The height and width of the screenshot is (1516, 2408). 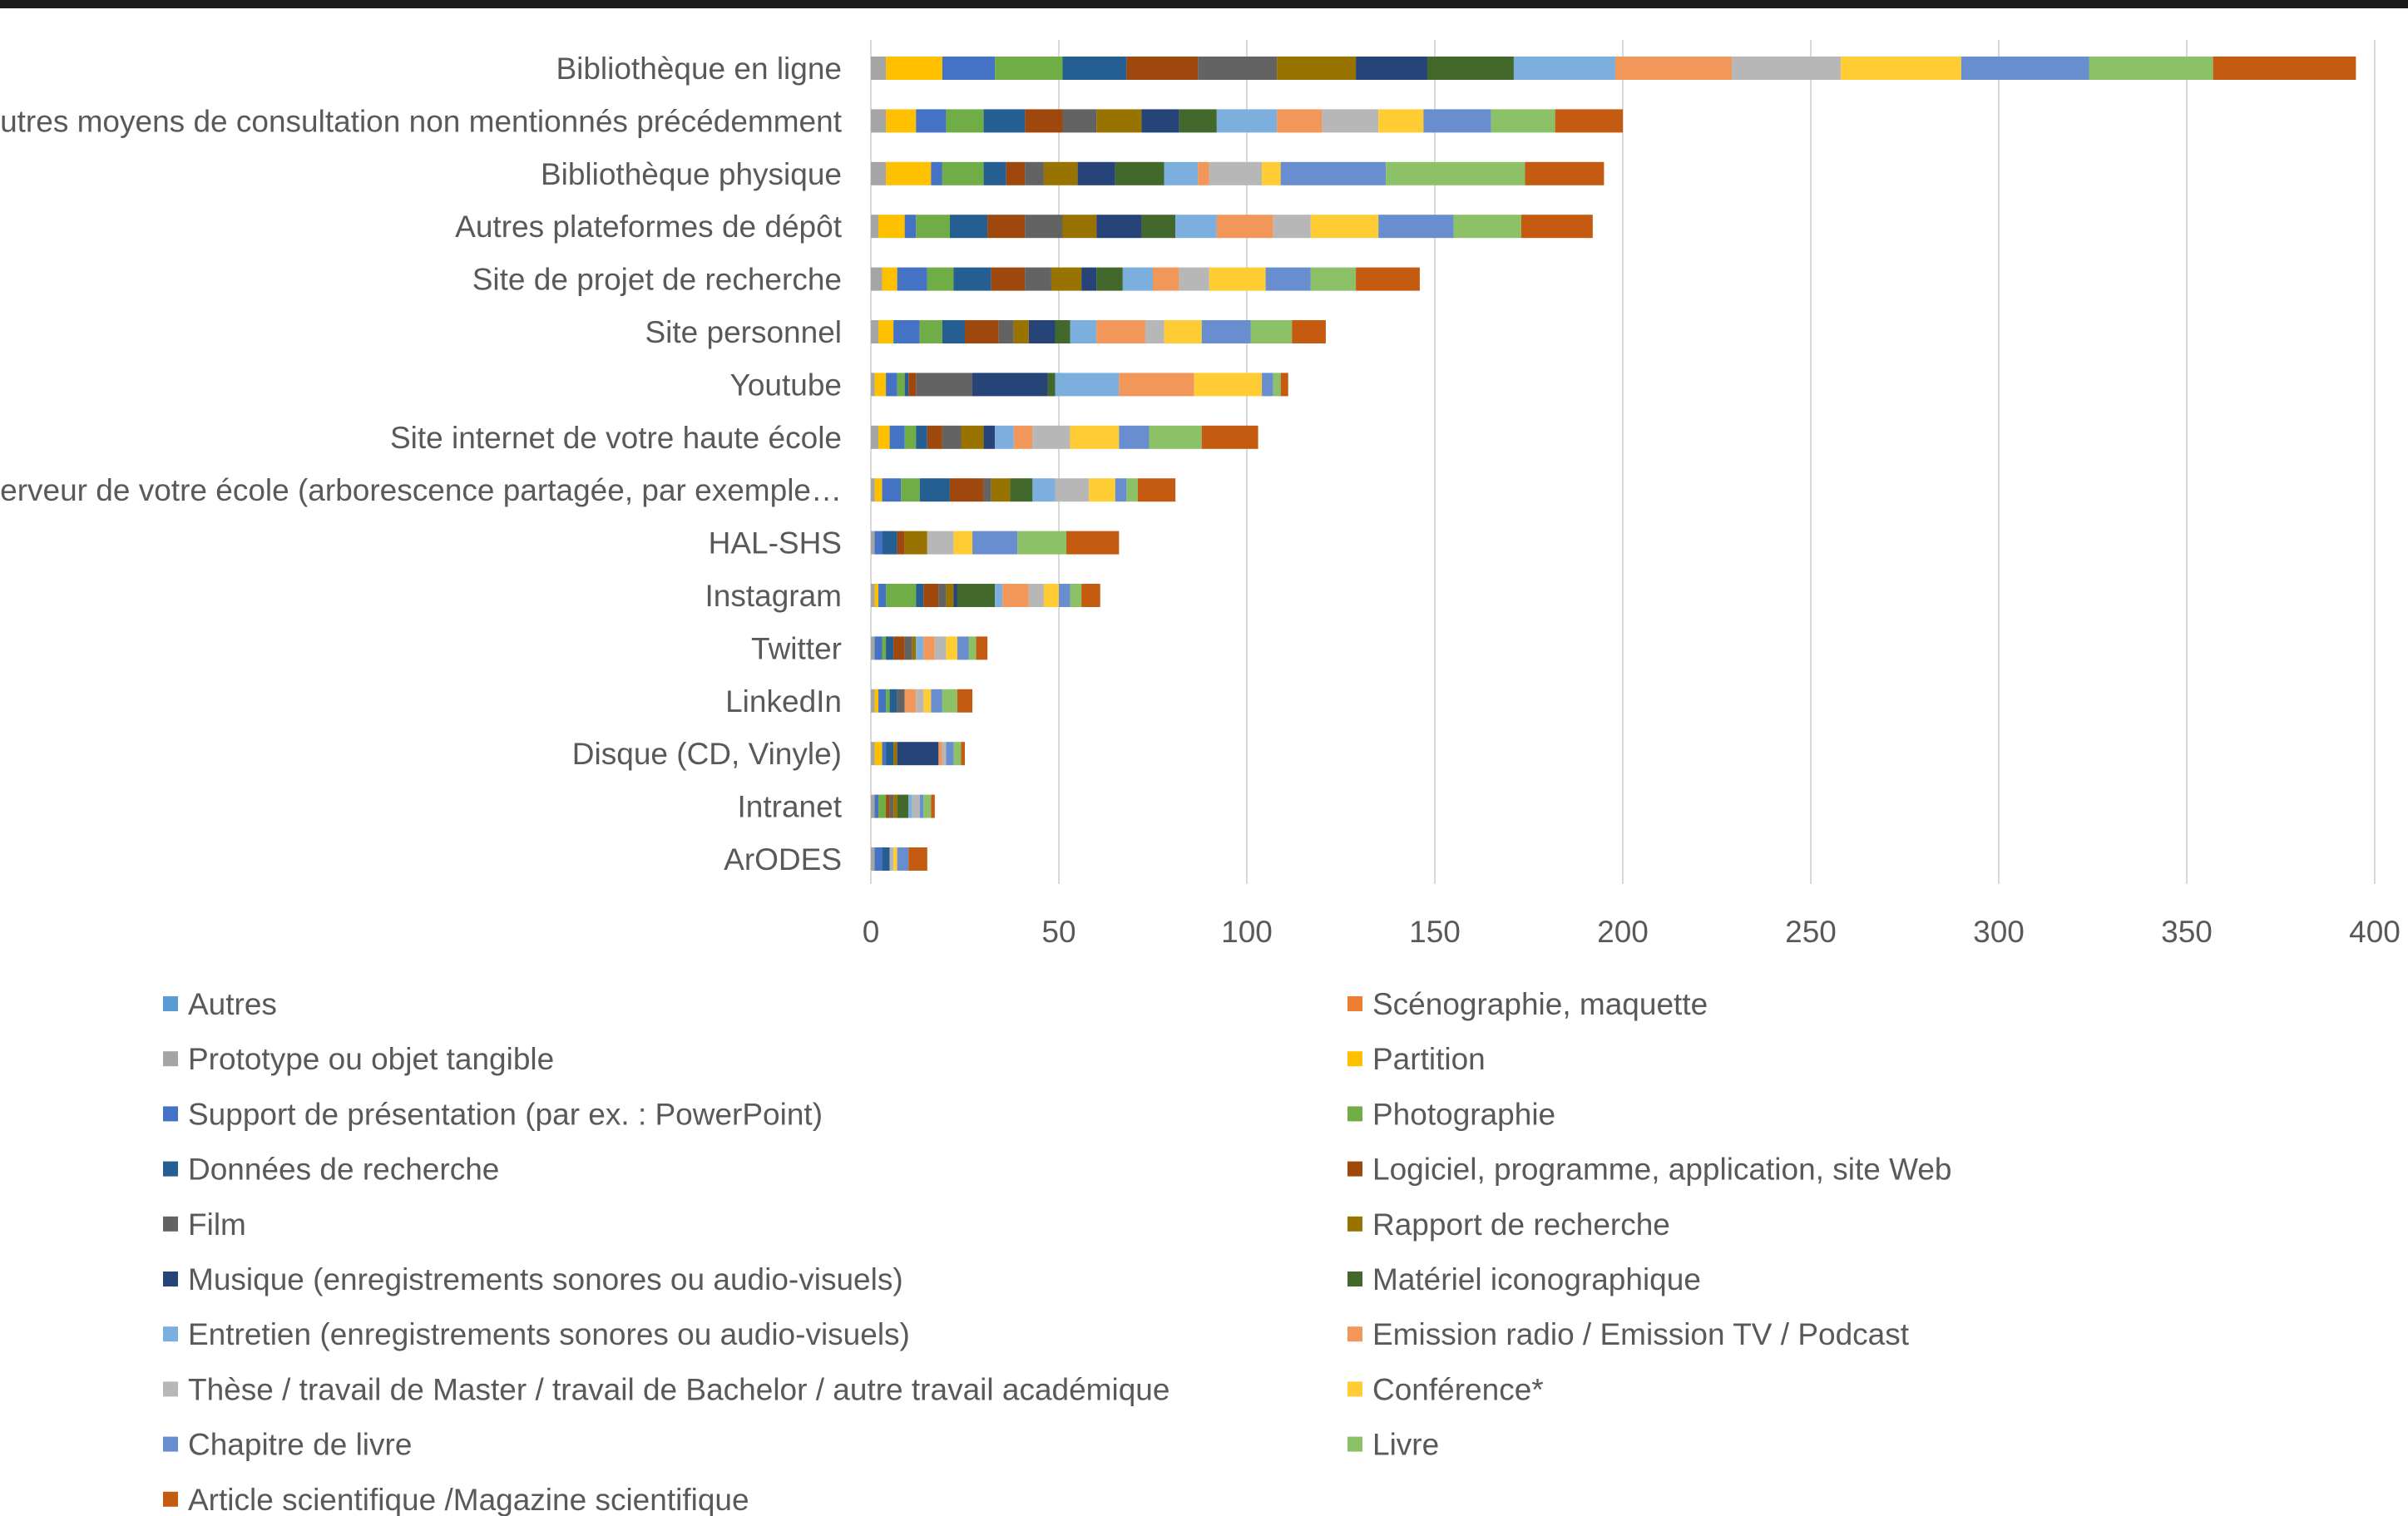 I want to click on legend-item: Données de recherche, so click(x=331, y=1170).